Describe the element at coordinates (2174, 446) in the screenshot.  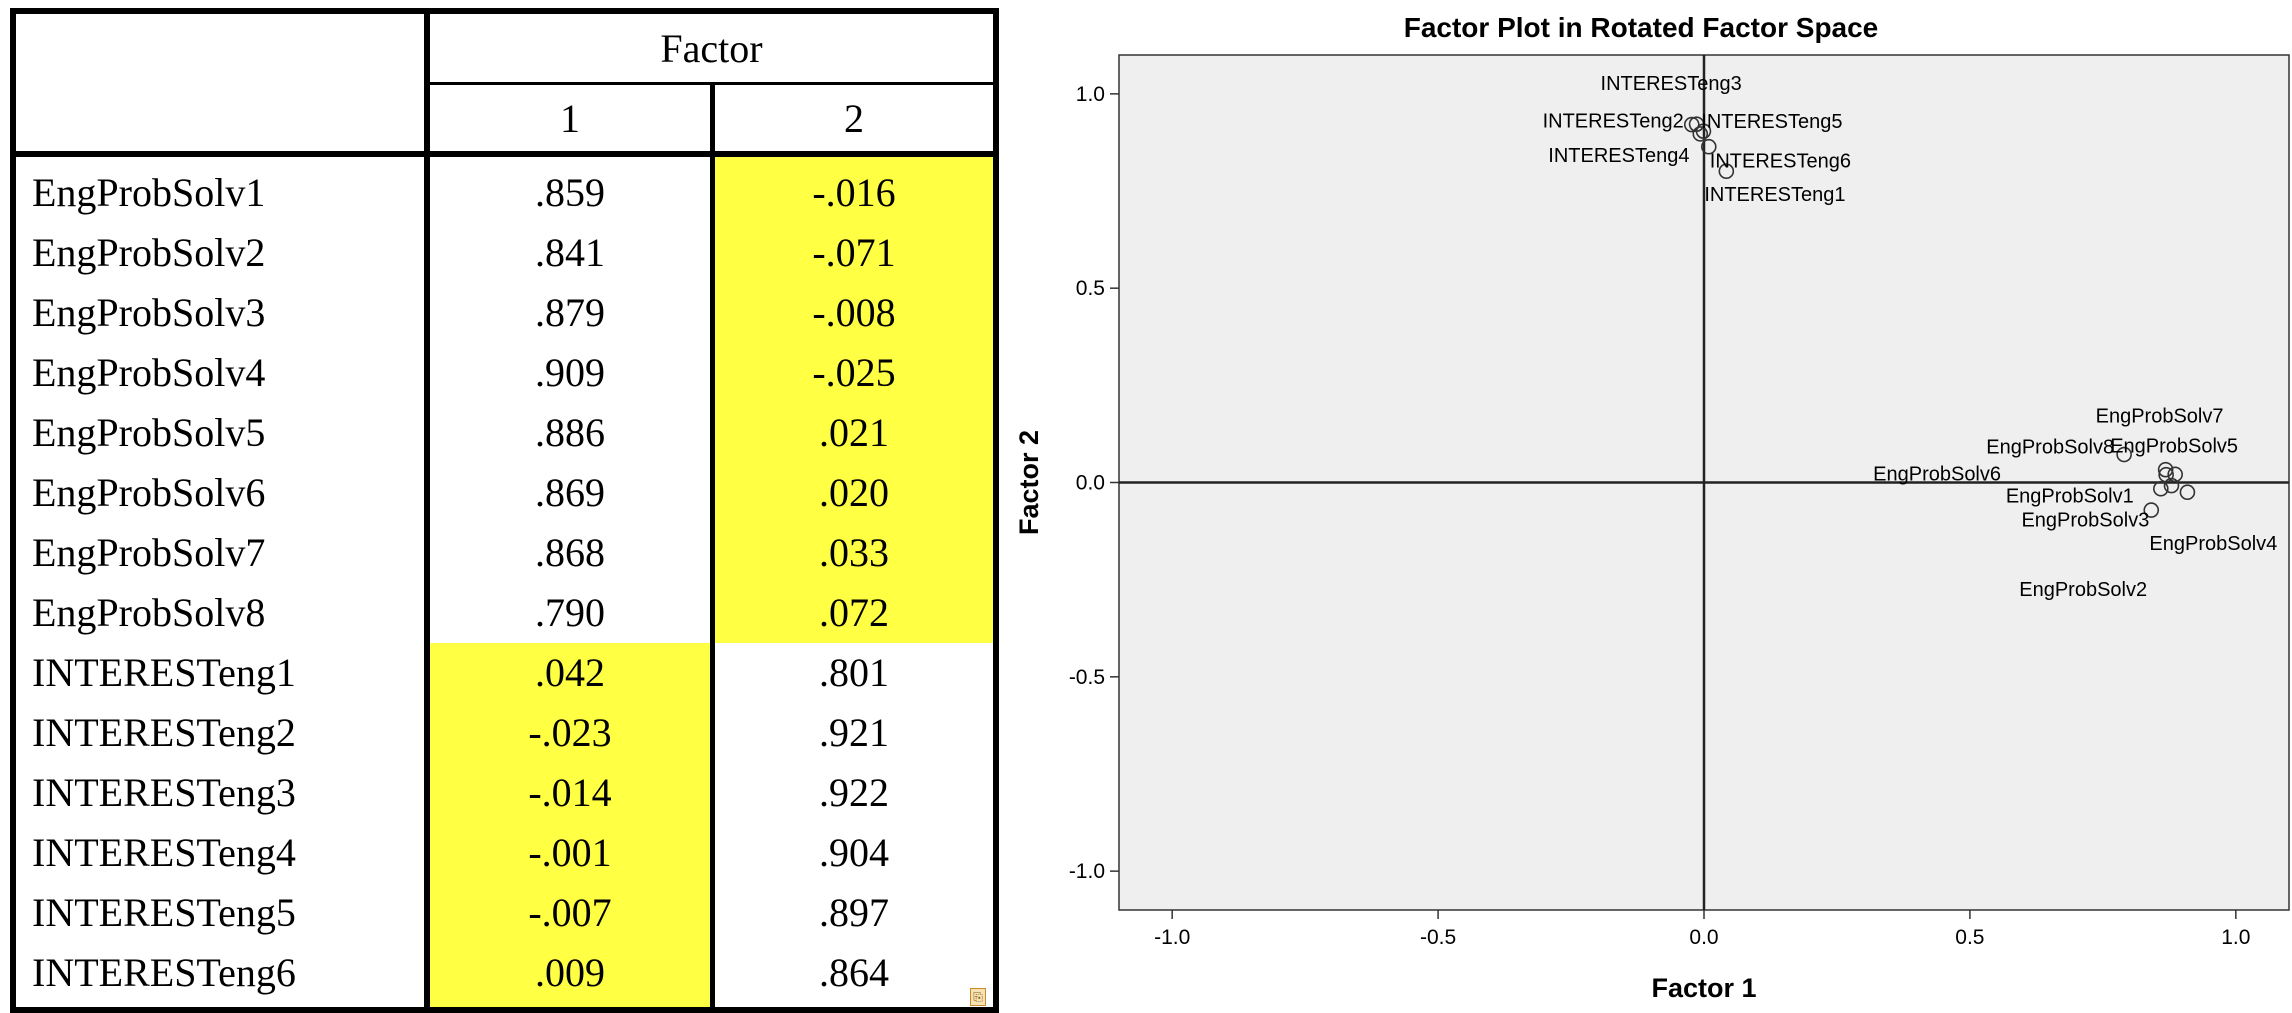
I see `data-point-label: EngProbSolv5` at that location.